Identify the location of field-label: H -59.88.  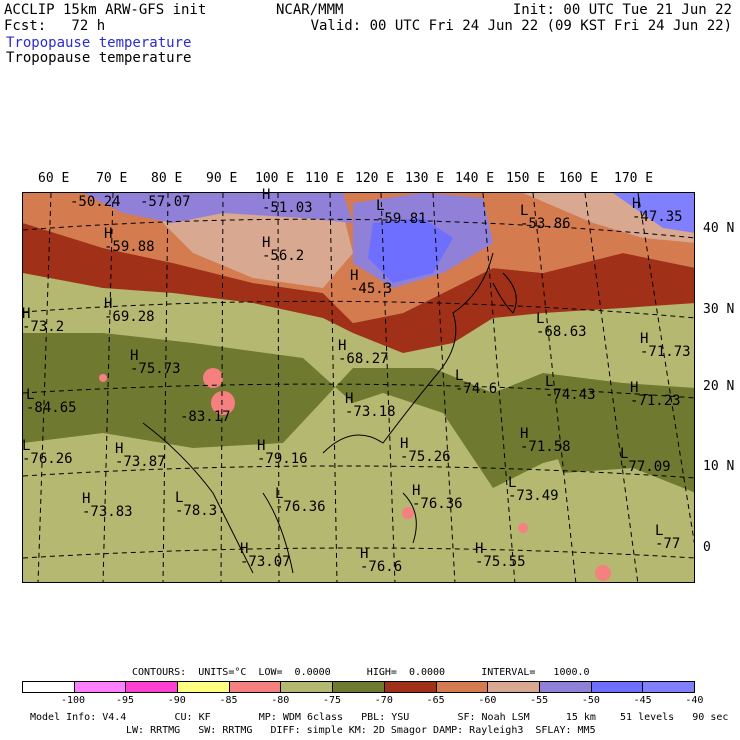
(129, 240).